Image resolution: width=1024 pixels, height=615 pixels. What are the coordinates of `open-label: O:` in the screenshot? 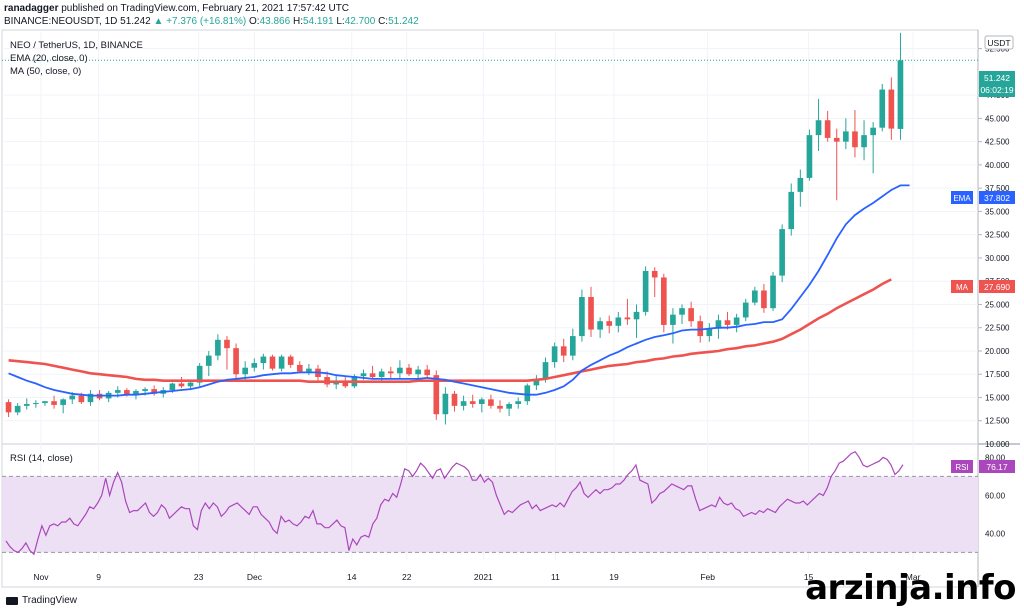 It's located at (254, 21).